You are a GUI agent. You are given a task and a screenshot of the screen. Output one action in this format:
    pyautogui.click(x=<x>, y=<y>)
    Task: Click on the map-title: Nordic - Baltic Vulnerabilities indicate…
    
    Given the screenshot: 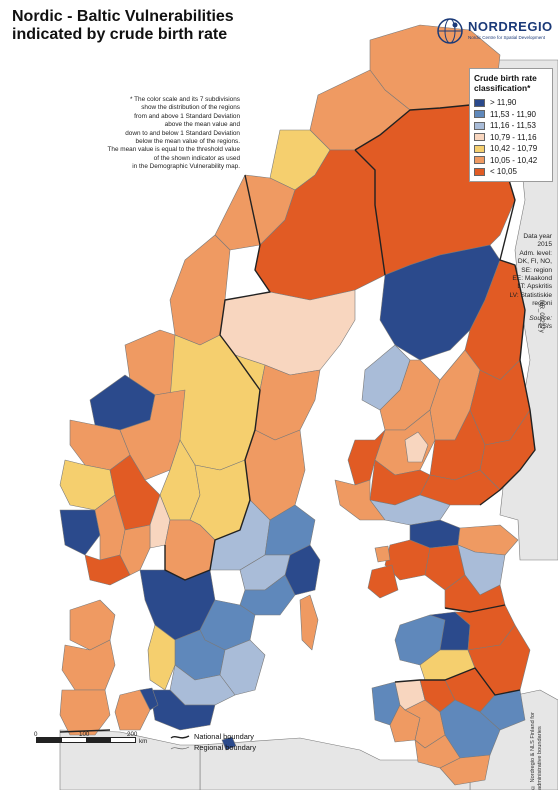 What is the action you would take?
    pyautogui.click(x=123, y=26)
    